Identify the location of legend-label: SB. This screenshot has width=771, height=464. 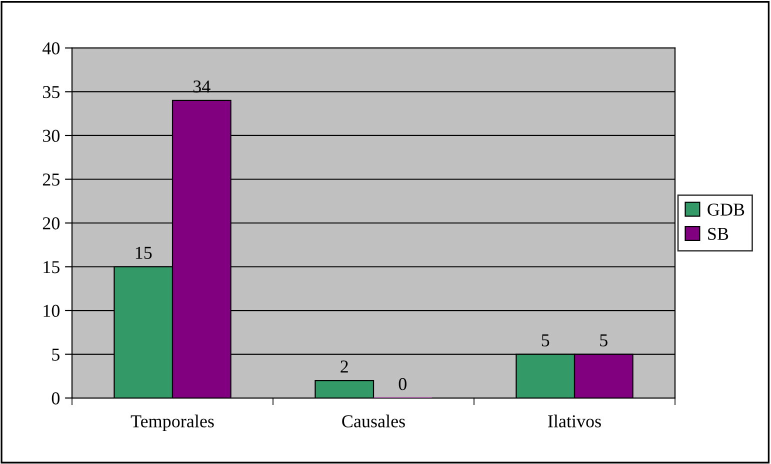
(718, 234).